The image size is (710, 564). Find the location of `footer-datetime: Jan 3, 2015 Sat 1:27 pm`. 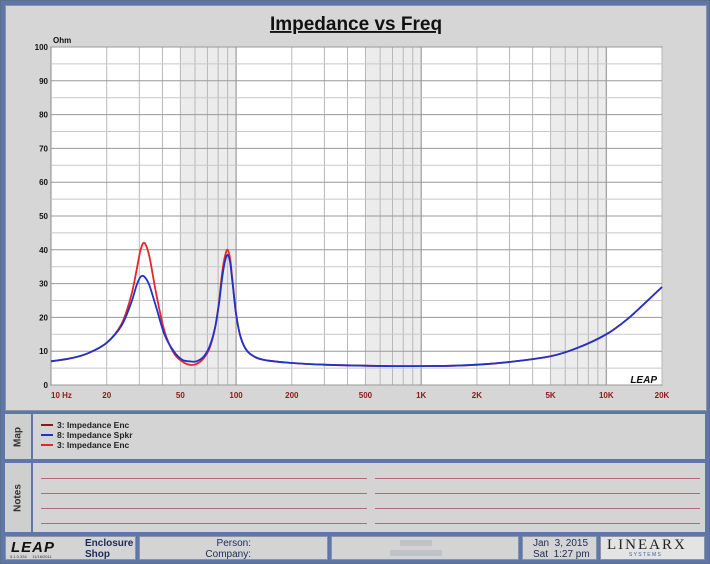

footer-datetime: Jan 3, 2015 Sat 1:27 pm is located at coordinates (559, 548).